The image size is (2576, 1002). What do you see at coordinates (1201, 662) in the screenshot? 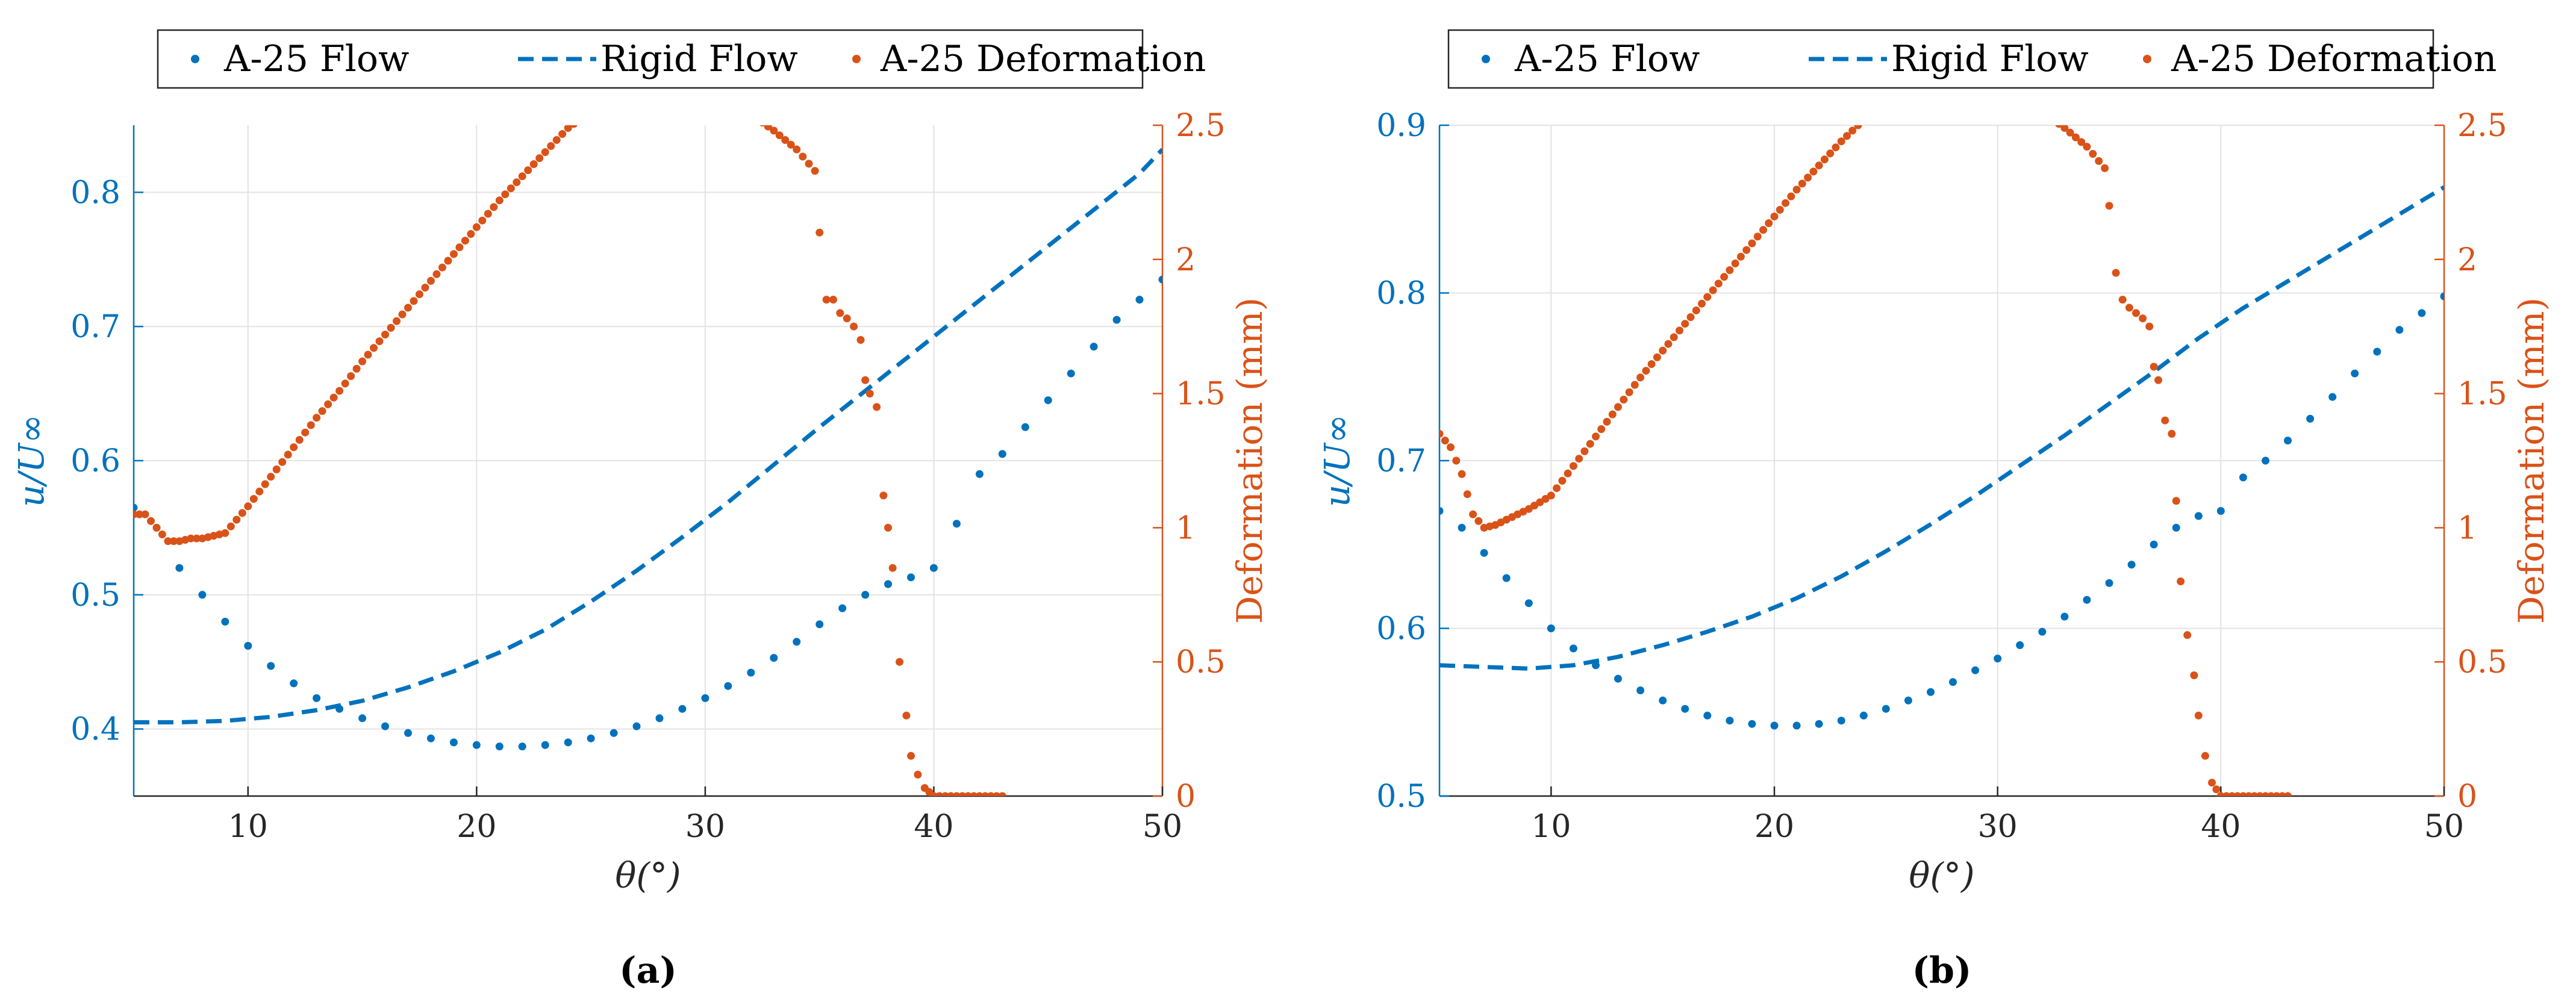
I see `y-right-tick-label: 0.5` at bounding box center [1201, 662].